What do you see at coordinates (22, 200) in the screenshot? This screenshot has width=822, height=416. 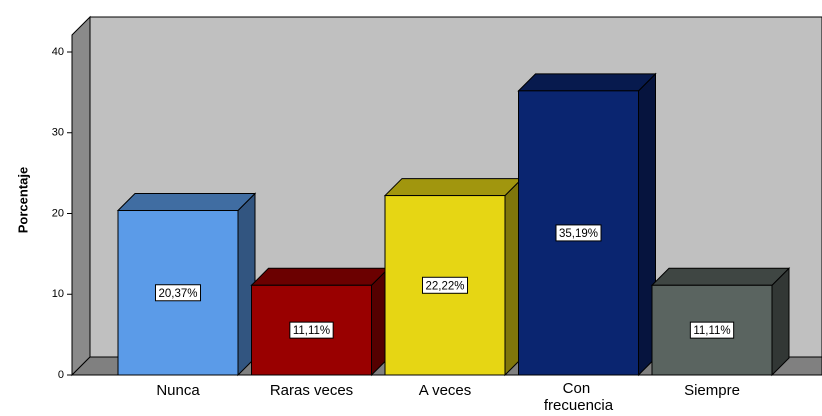 I see `y-axis-label: Porcentaje` at bounding box center [22, 200].